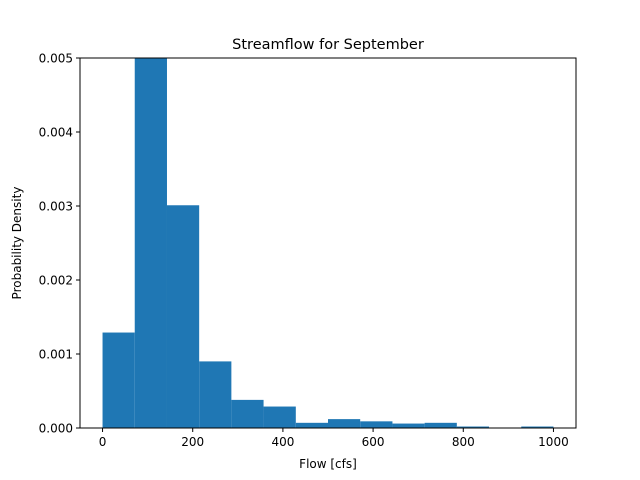  I want to click on x-tick-label: 600, so click(373, 442).